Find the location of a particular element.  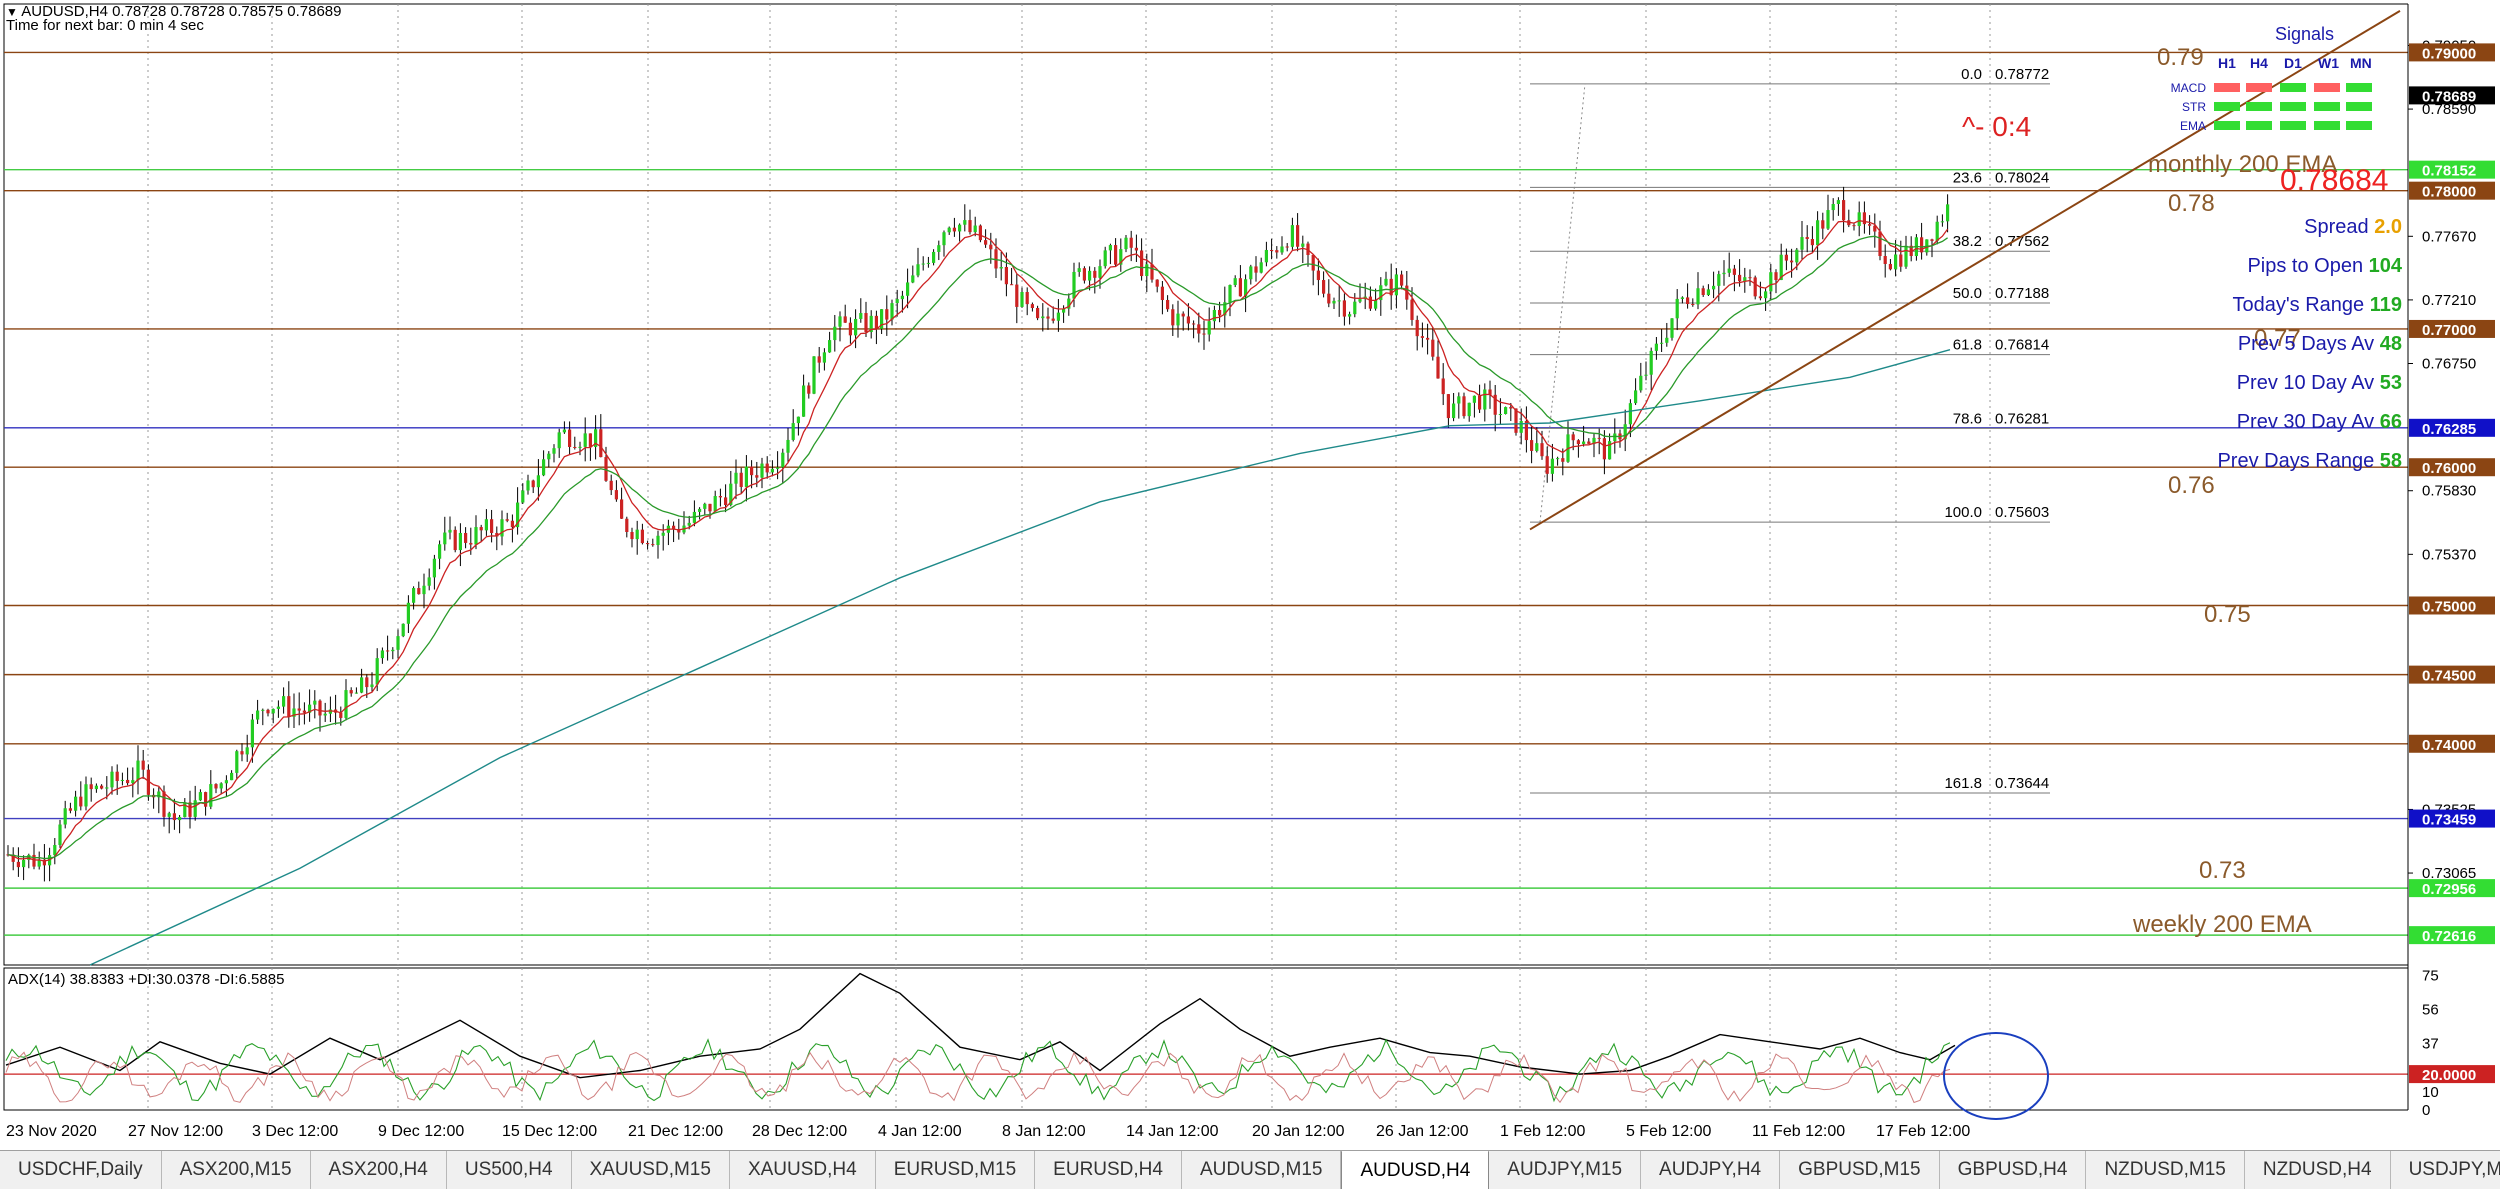

chart-tab: XAUUSD,H4 is located at coordinates (803, 1170).